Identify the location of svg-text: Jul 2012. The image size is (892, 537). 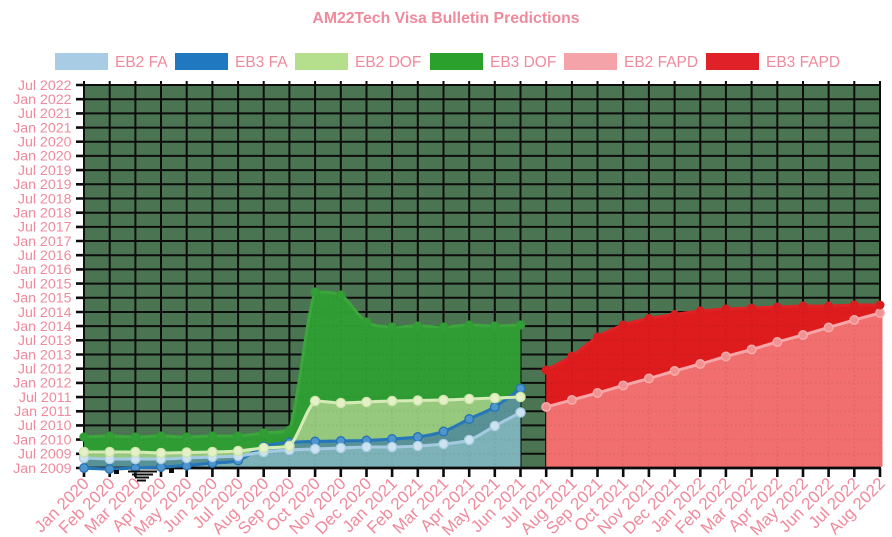
(45, 370).